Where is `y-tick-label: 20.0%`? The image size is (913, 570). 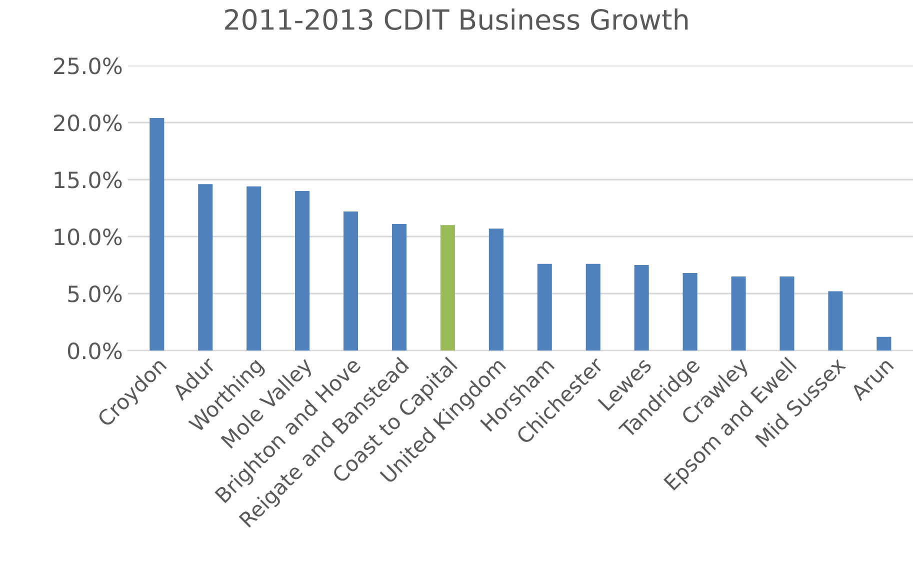
y-tick-label: 20.0% is located at coordinates (88, 123).